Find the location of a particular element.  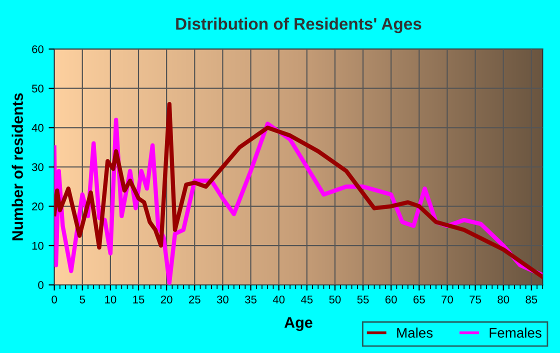

x-tick-label: 55 is located at coordinates (363, 300).